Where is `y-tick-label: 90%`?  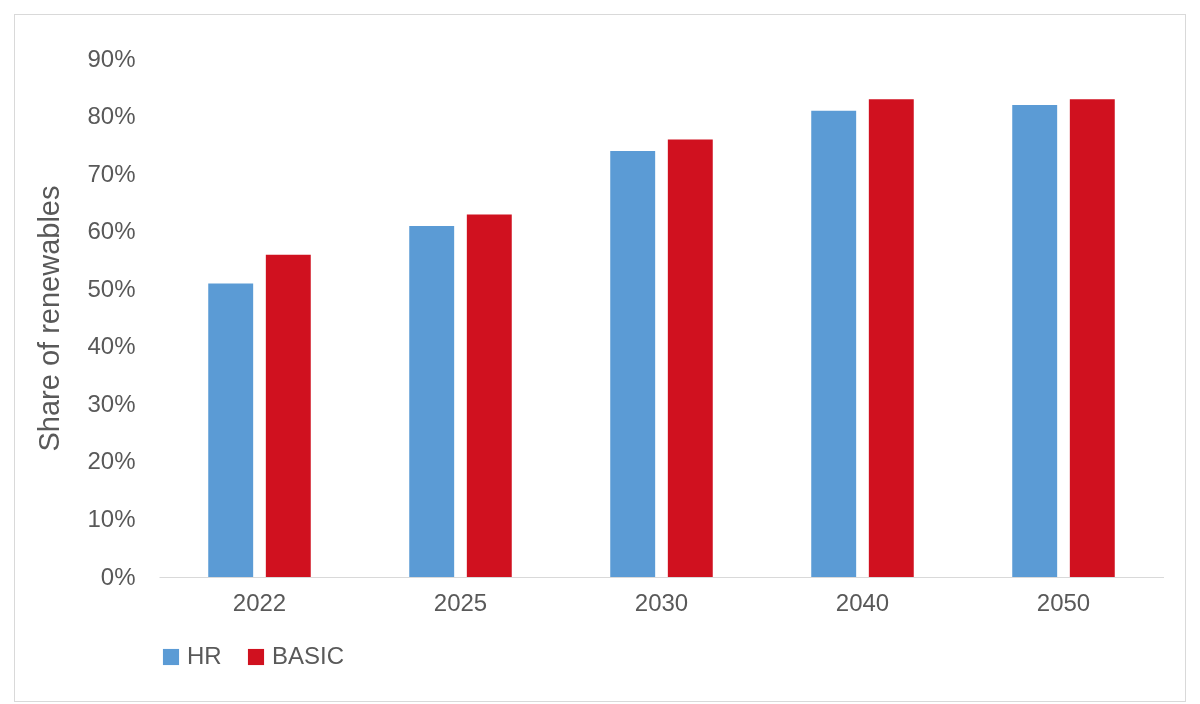
y-tick-label: 90% is located at coordinates (111, 58).